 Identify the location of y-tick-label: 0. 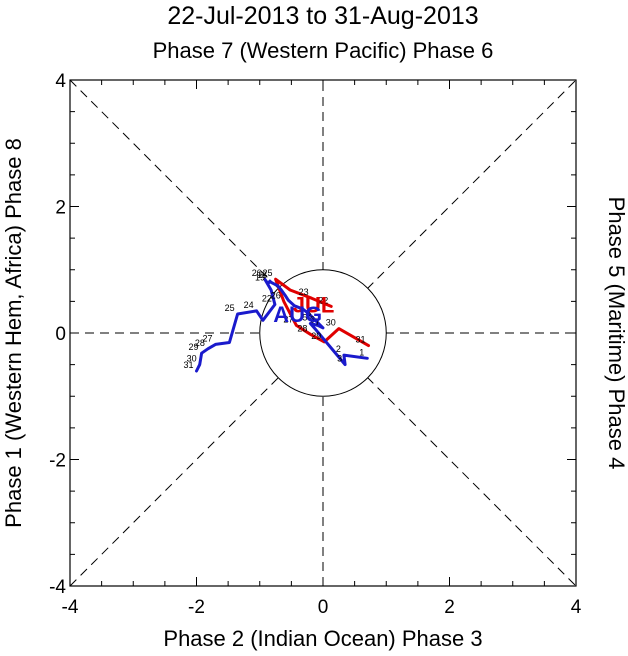
(60, 334).